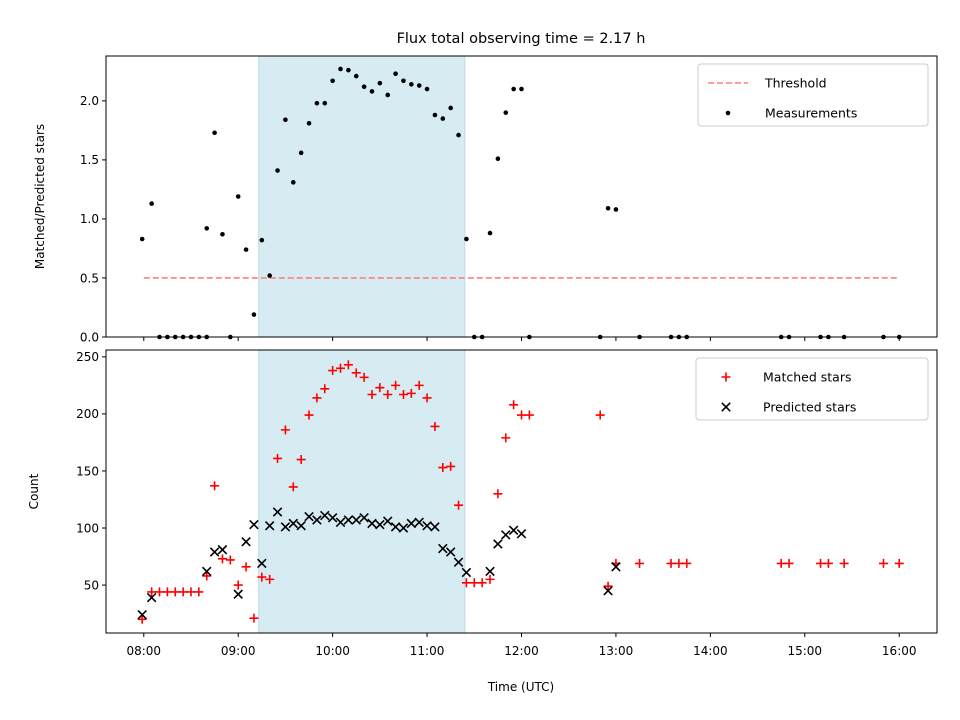 The width and height of the screenshot is (960, 720). What do you see at coordinates (89, 219) in the screenshot?
I see `y-tick-label: 1.0` at bounding box center [89, 219].